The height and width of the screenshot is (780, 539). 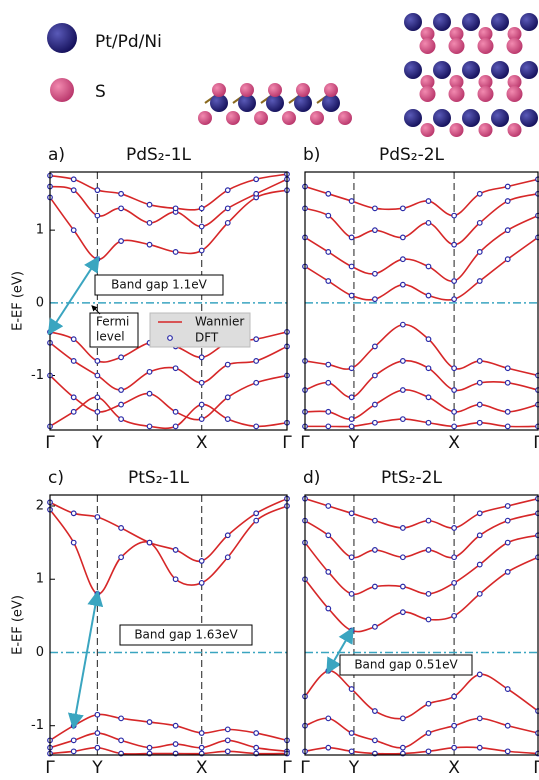 I want to click on sulfur-atom-icon, so click(x=62, y=90).